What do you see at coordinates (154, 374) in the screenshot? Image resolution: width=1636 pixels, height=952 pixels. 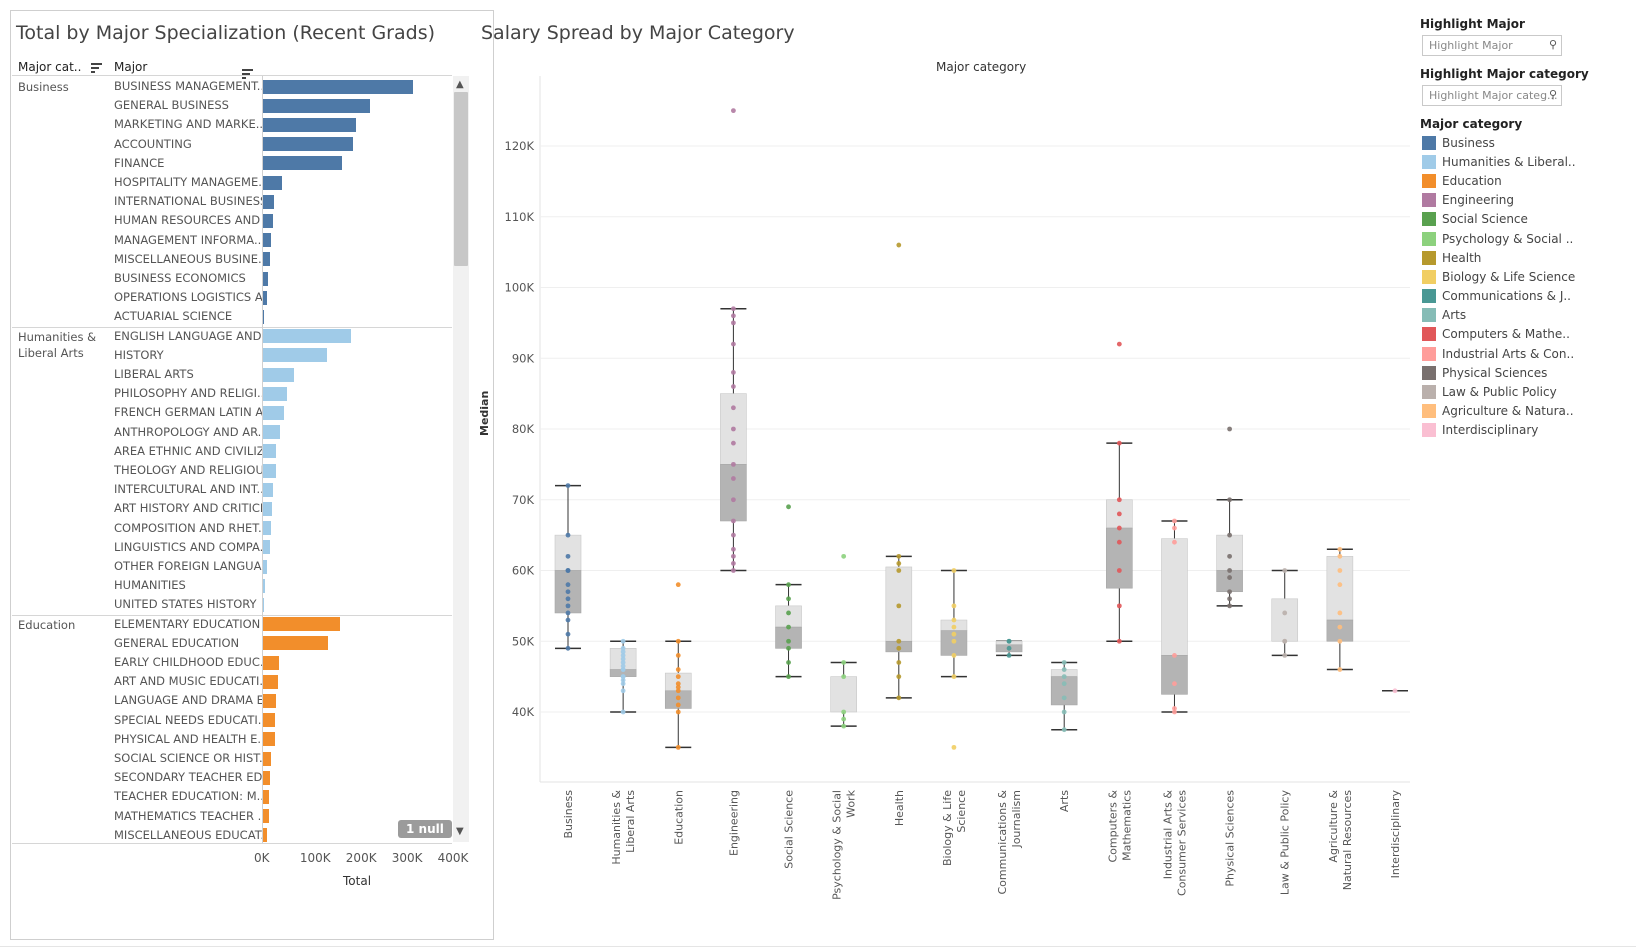 I see `major-label: LIBERAL ARTS` at bounding box center [154, 374].